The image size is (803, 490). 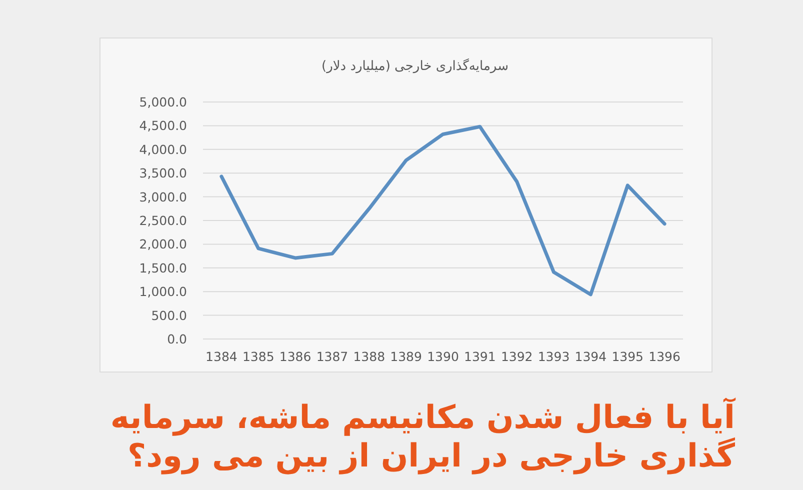 What do you see at coordinates (369, 356) in the screenshot?
I see `x-tick-label: 1388` at bounding box center [369, 356].